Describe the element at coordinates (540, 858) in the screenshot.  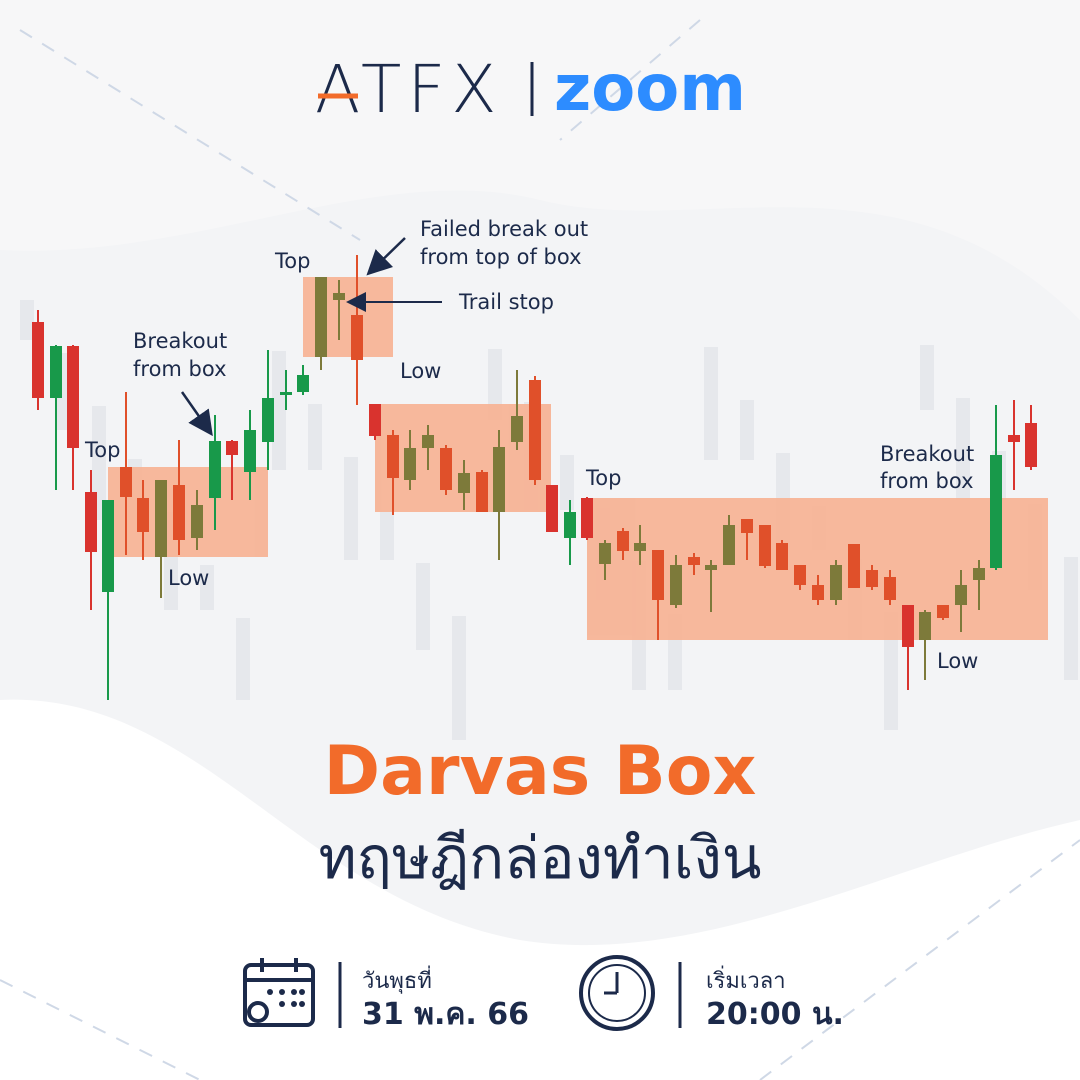
I see `subtitle: ทฤษฎีกล่องทำเงิน` at that location.